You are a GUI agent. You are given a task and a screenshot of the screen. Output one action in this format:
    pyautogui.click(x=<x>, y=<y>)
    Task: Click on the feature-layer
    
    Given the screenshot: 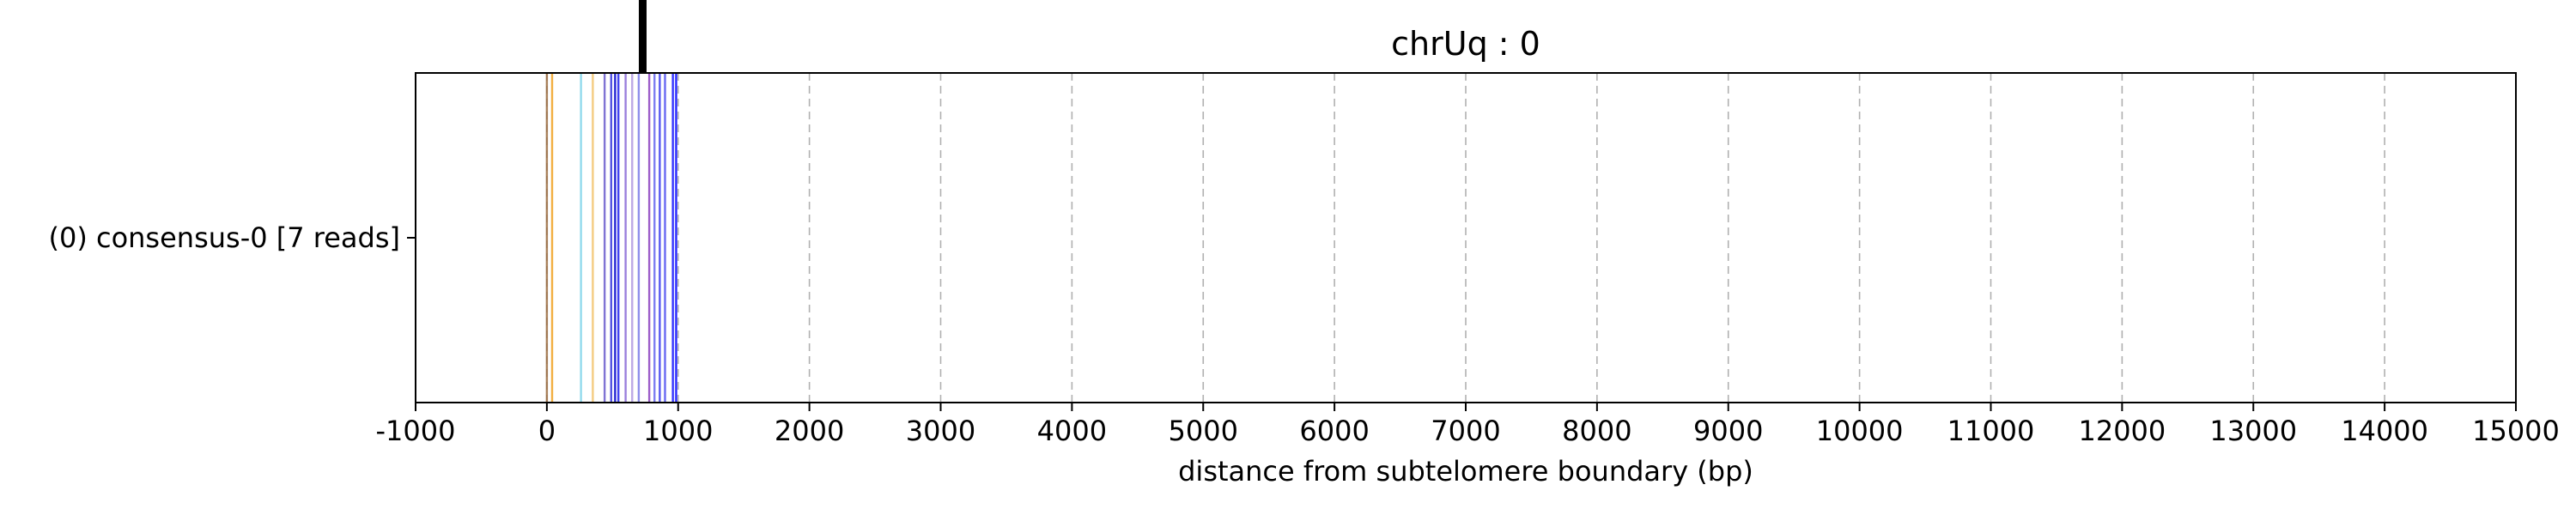 What is the action you would take?
    pyautogui.click(x=611, y=238)
    